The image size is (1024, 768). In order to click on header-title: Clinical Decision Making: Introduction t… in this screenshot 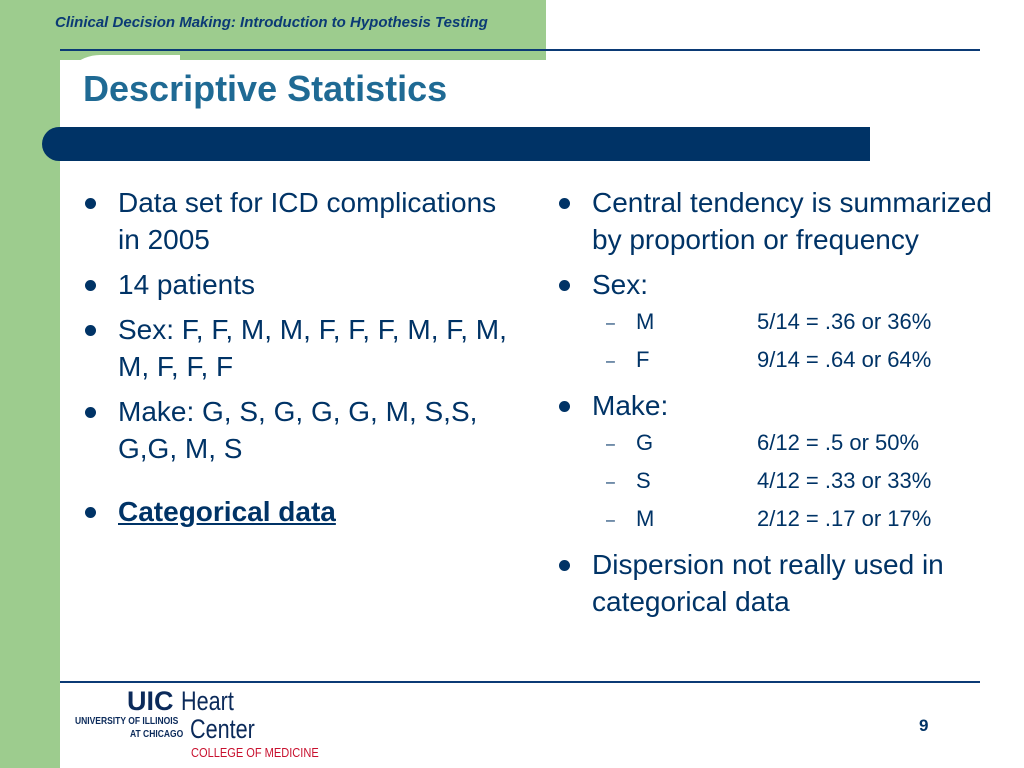, I will do `click(271, 22)`.